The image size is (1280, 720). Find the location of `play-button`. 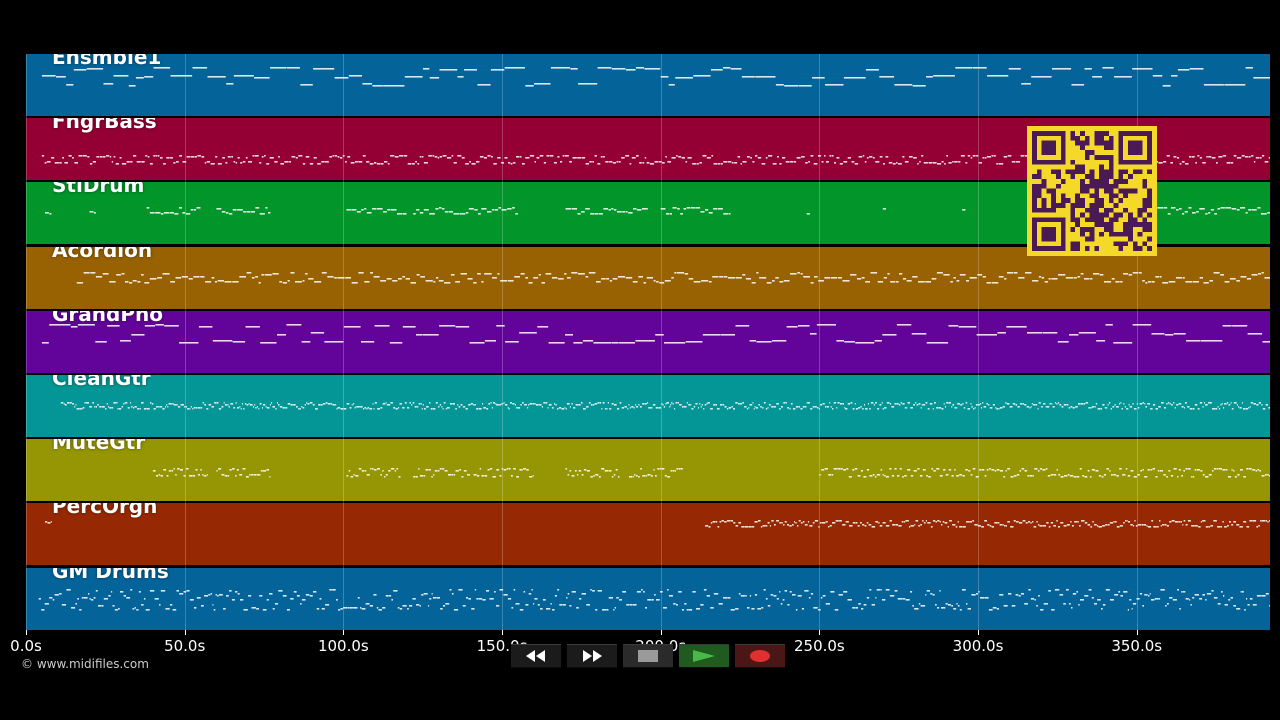

play-button is located at coordinates (704, 656).